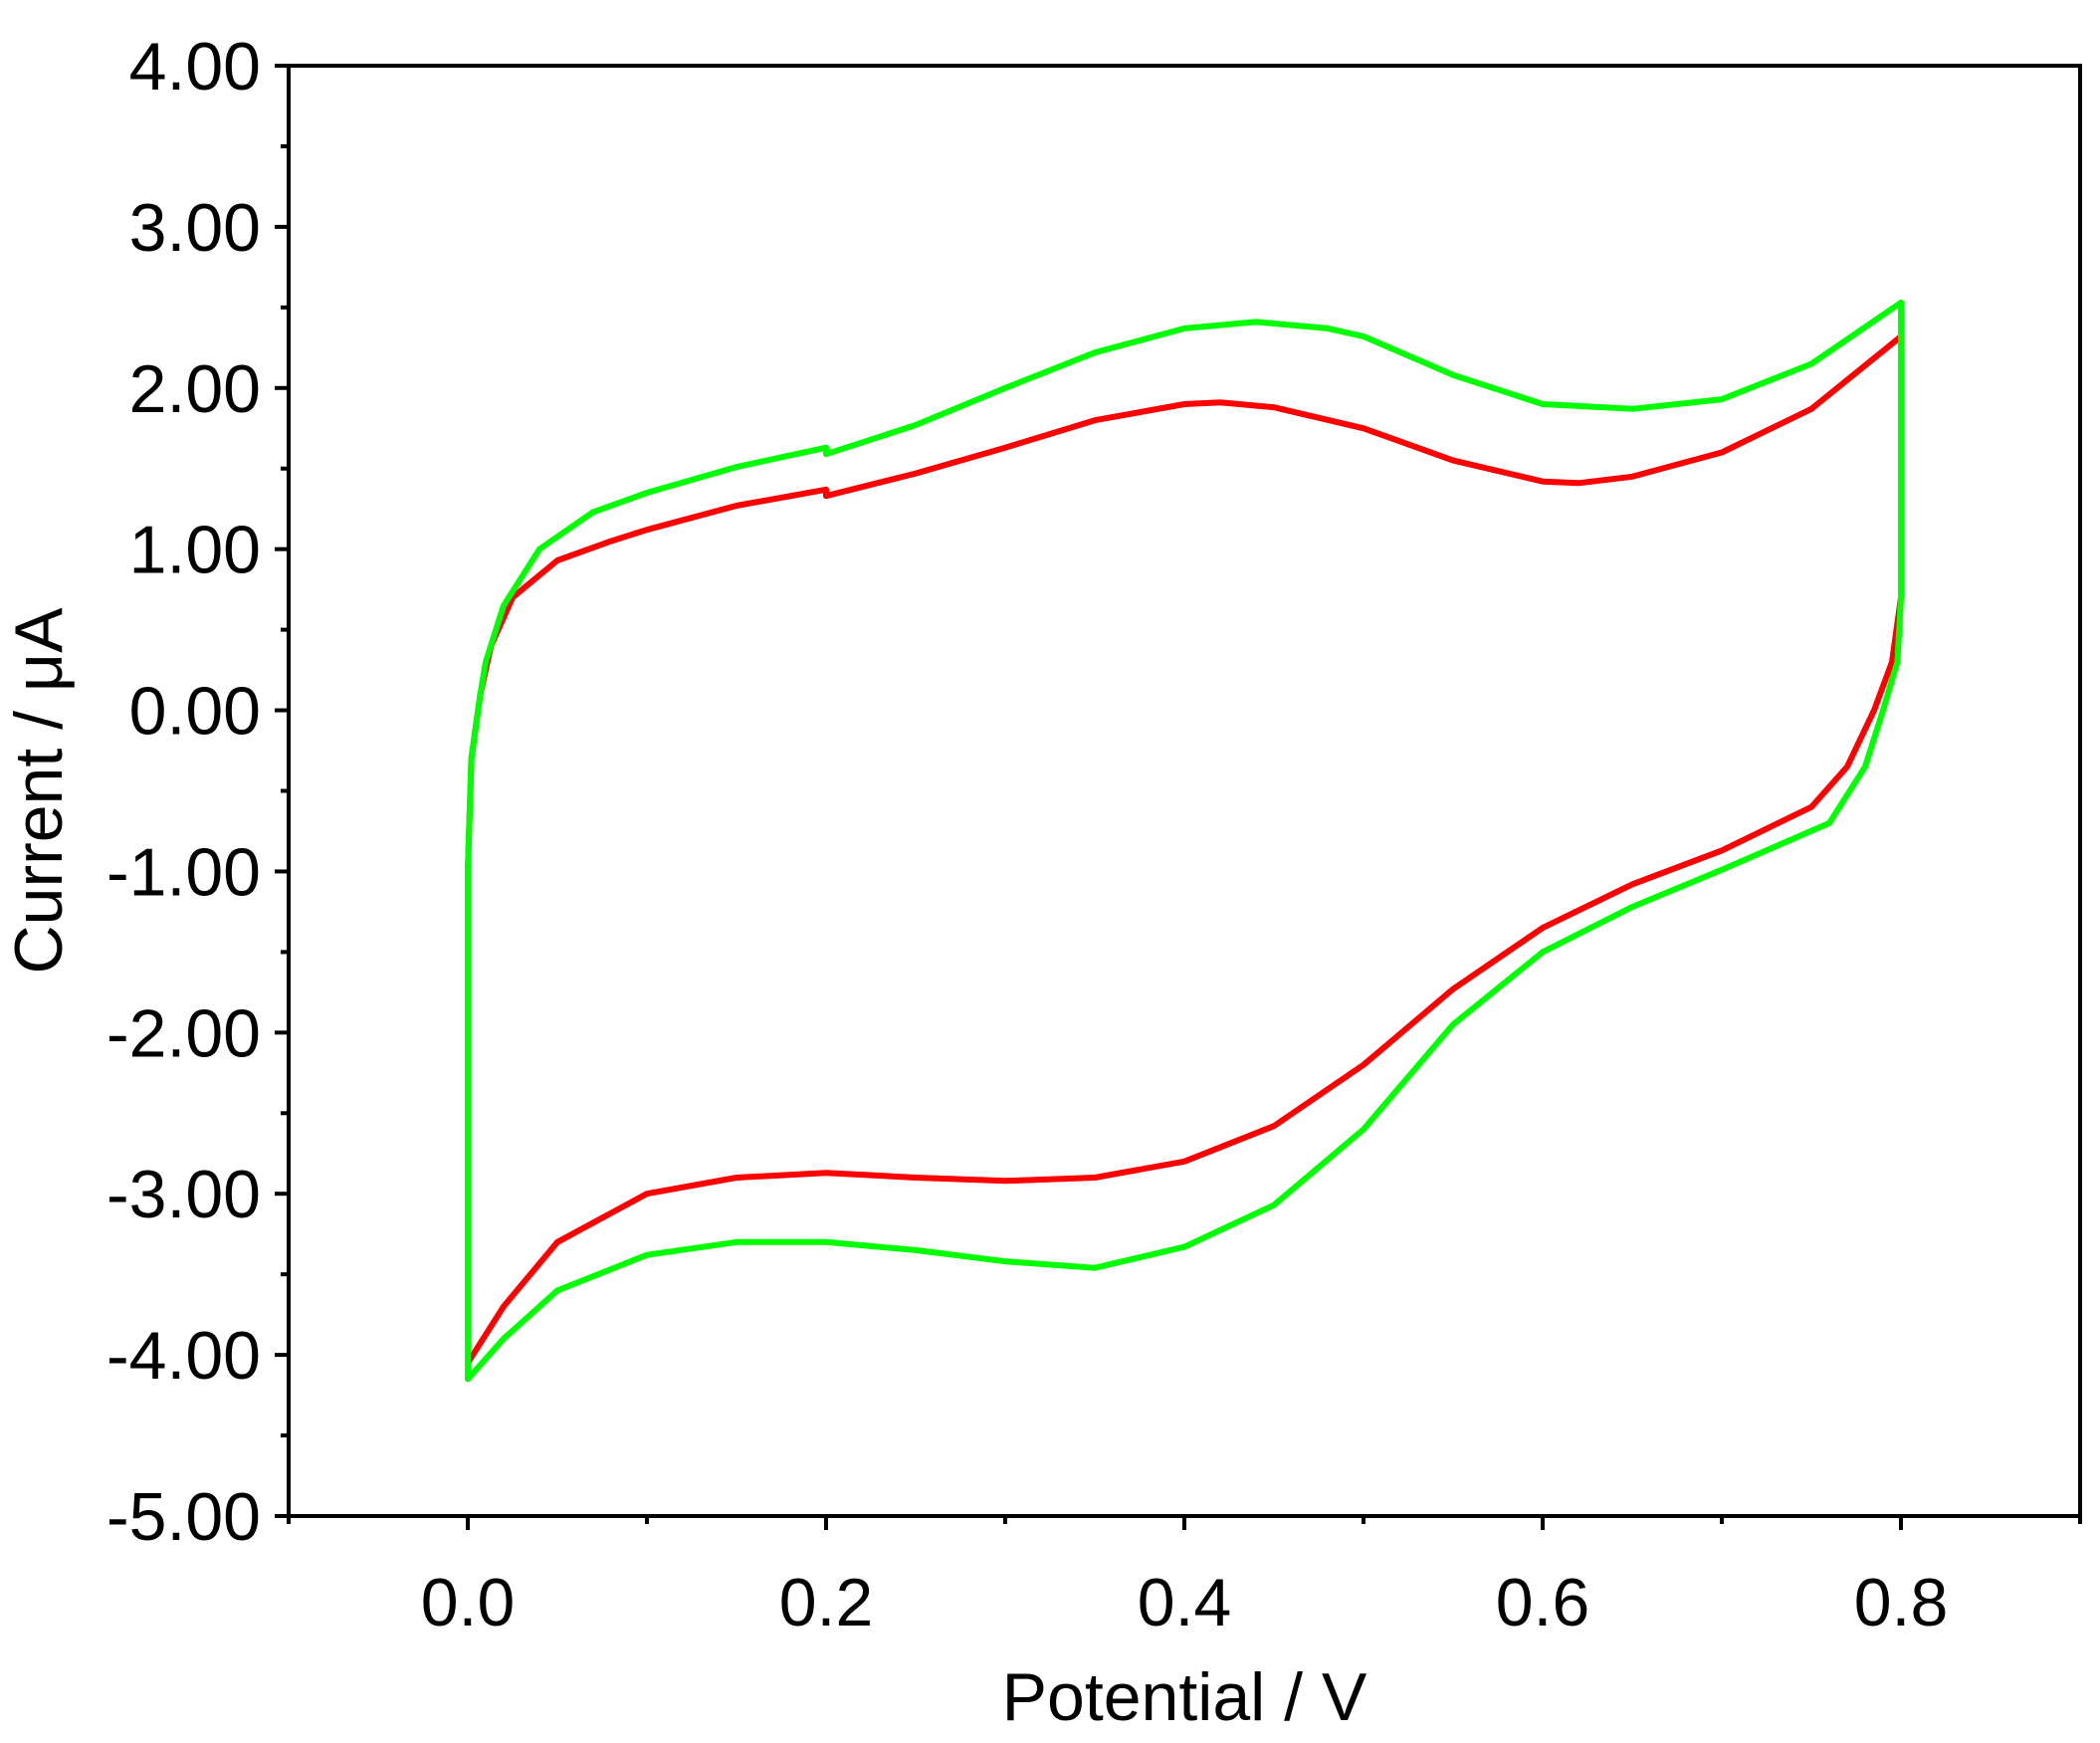  I want to click on x-tick-label: 0.0, so click(468, 1602).